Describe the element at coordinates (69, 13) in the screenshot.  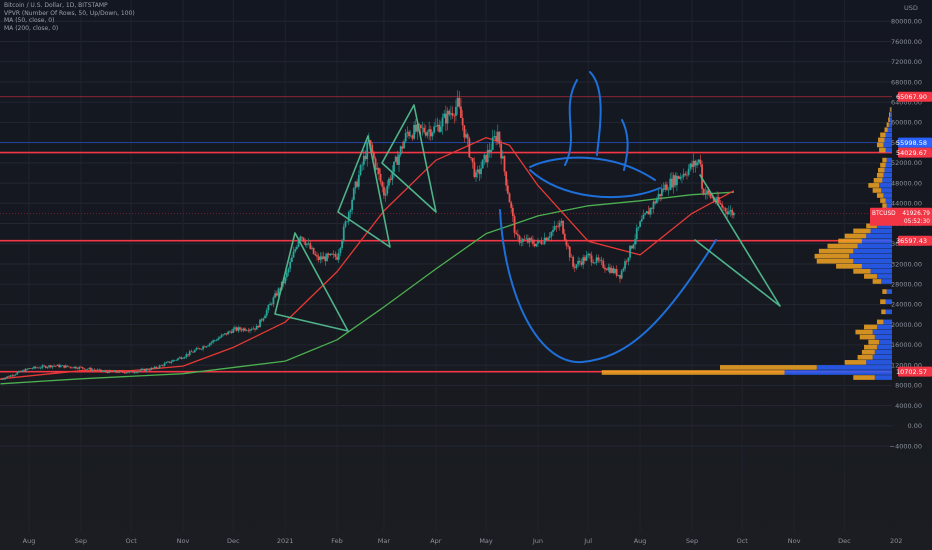
I see `legend-vpvr: VPVR (Number Of Rows, 50, Up/Down, 100)` at that location.